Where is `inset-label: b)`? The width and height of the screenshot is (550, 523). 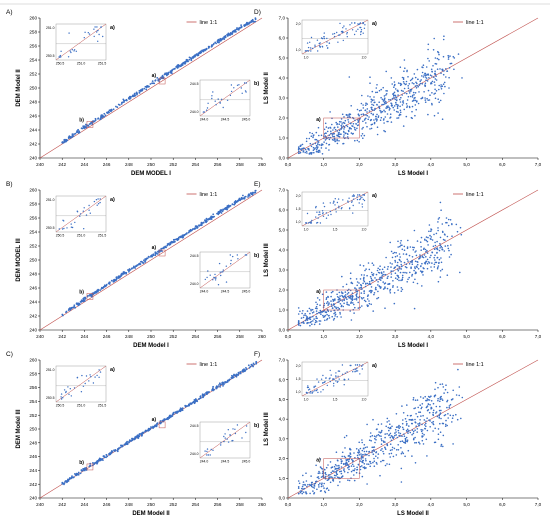
inset-label: b) is located at coordinates (256, 256).